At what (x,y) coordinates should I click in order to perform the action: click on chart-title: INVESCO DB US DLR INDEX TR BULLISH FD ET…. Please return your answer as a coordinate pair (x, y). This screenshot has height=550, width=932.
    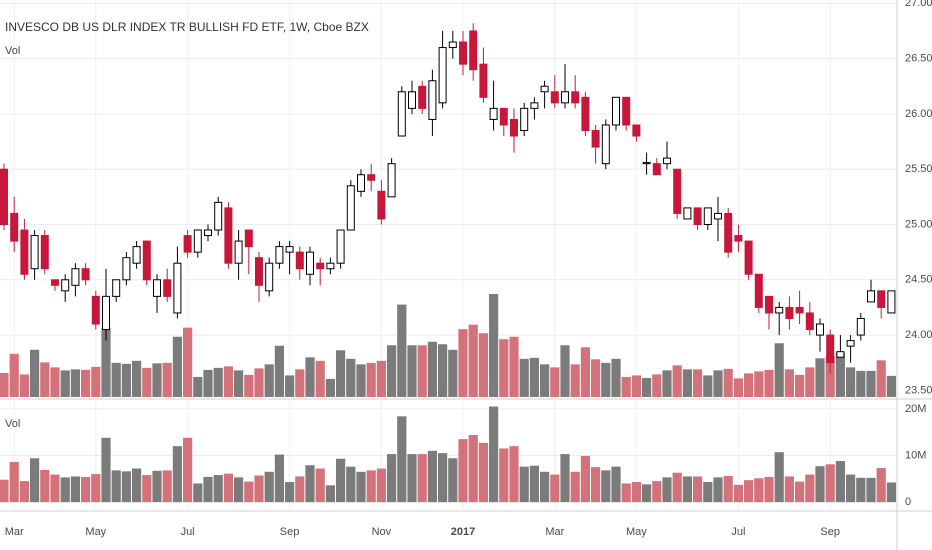
    Looking at the image, I should click on (187, 27).